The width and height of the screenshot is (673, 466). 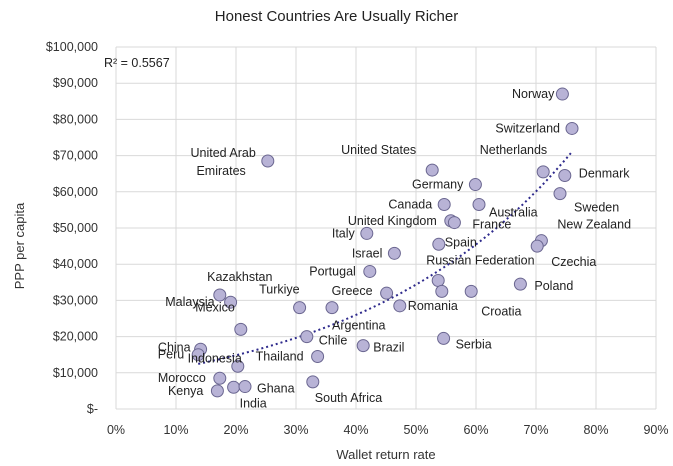 What do you see at coordinates (573, 262) in the screenshot?
I see `point-label: Czechia` at bounding box center [573, 262].